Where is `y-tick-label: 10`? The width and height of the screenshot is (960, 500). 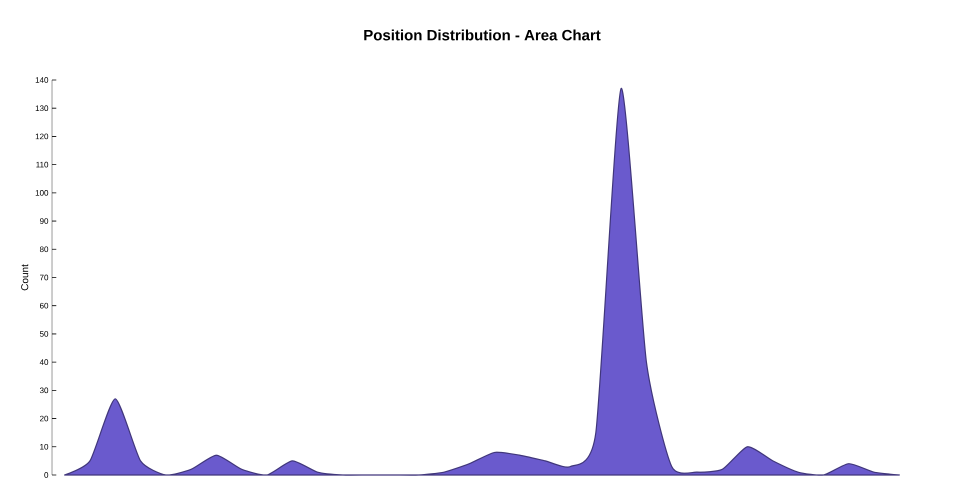
y-tick-label: 10 is located at coordinates (44, 447).